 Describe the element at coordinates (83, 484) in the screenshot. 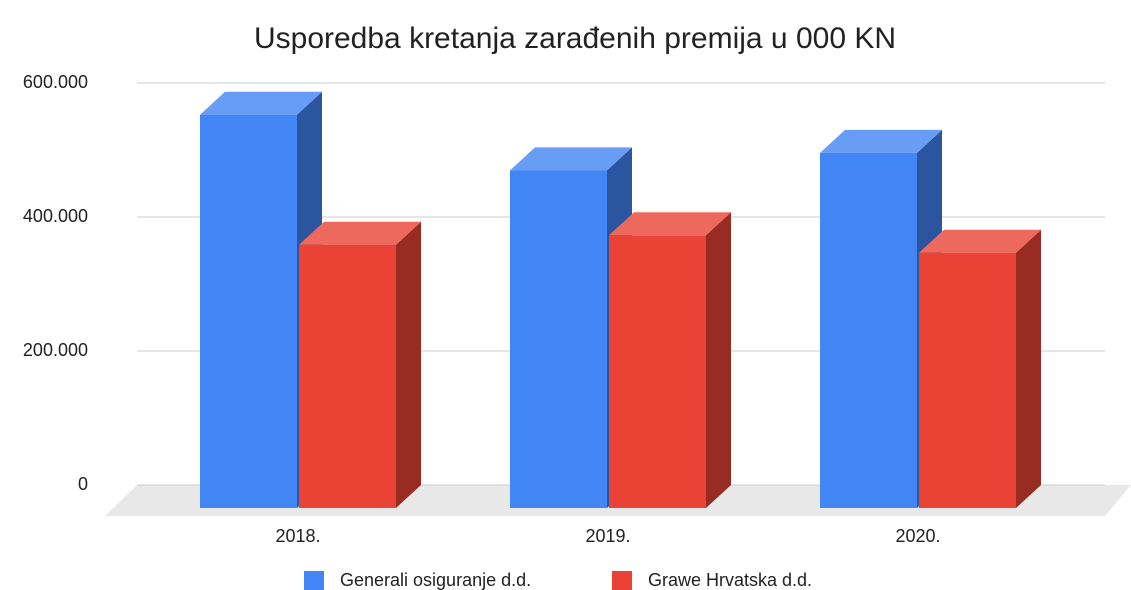

I see `y-tick-label: 0` at that location.